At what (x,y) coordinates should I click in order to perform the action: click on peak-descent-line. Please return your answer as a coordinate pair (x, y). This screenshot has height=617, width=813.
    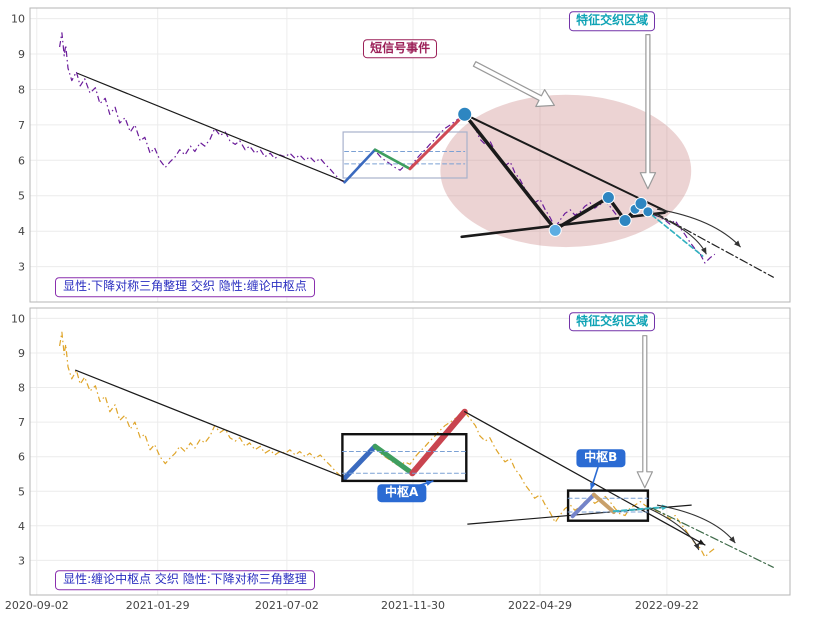
    Looking at the image, I should click on (585, 478).